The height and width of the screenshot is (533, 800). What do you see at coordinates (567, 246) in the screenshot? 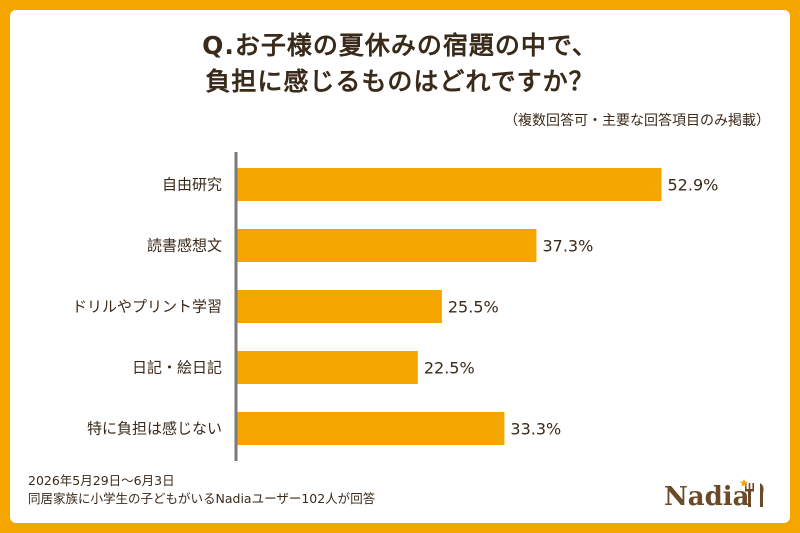
I see `value-label: 37.3%` at bounding box center [567, 246].